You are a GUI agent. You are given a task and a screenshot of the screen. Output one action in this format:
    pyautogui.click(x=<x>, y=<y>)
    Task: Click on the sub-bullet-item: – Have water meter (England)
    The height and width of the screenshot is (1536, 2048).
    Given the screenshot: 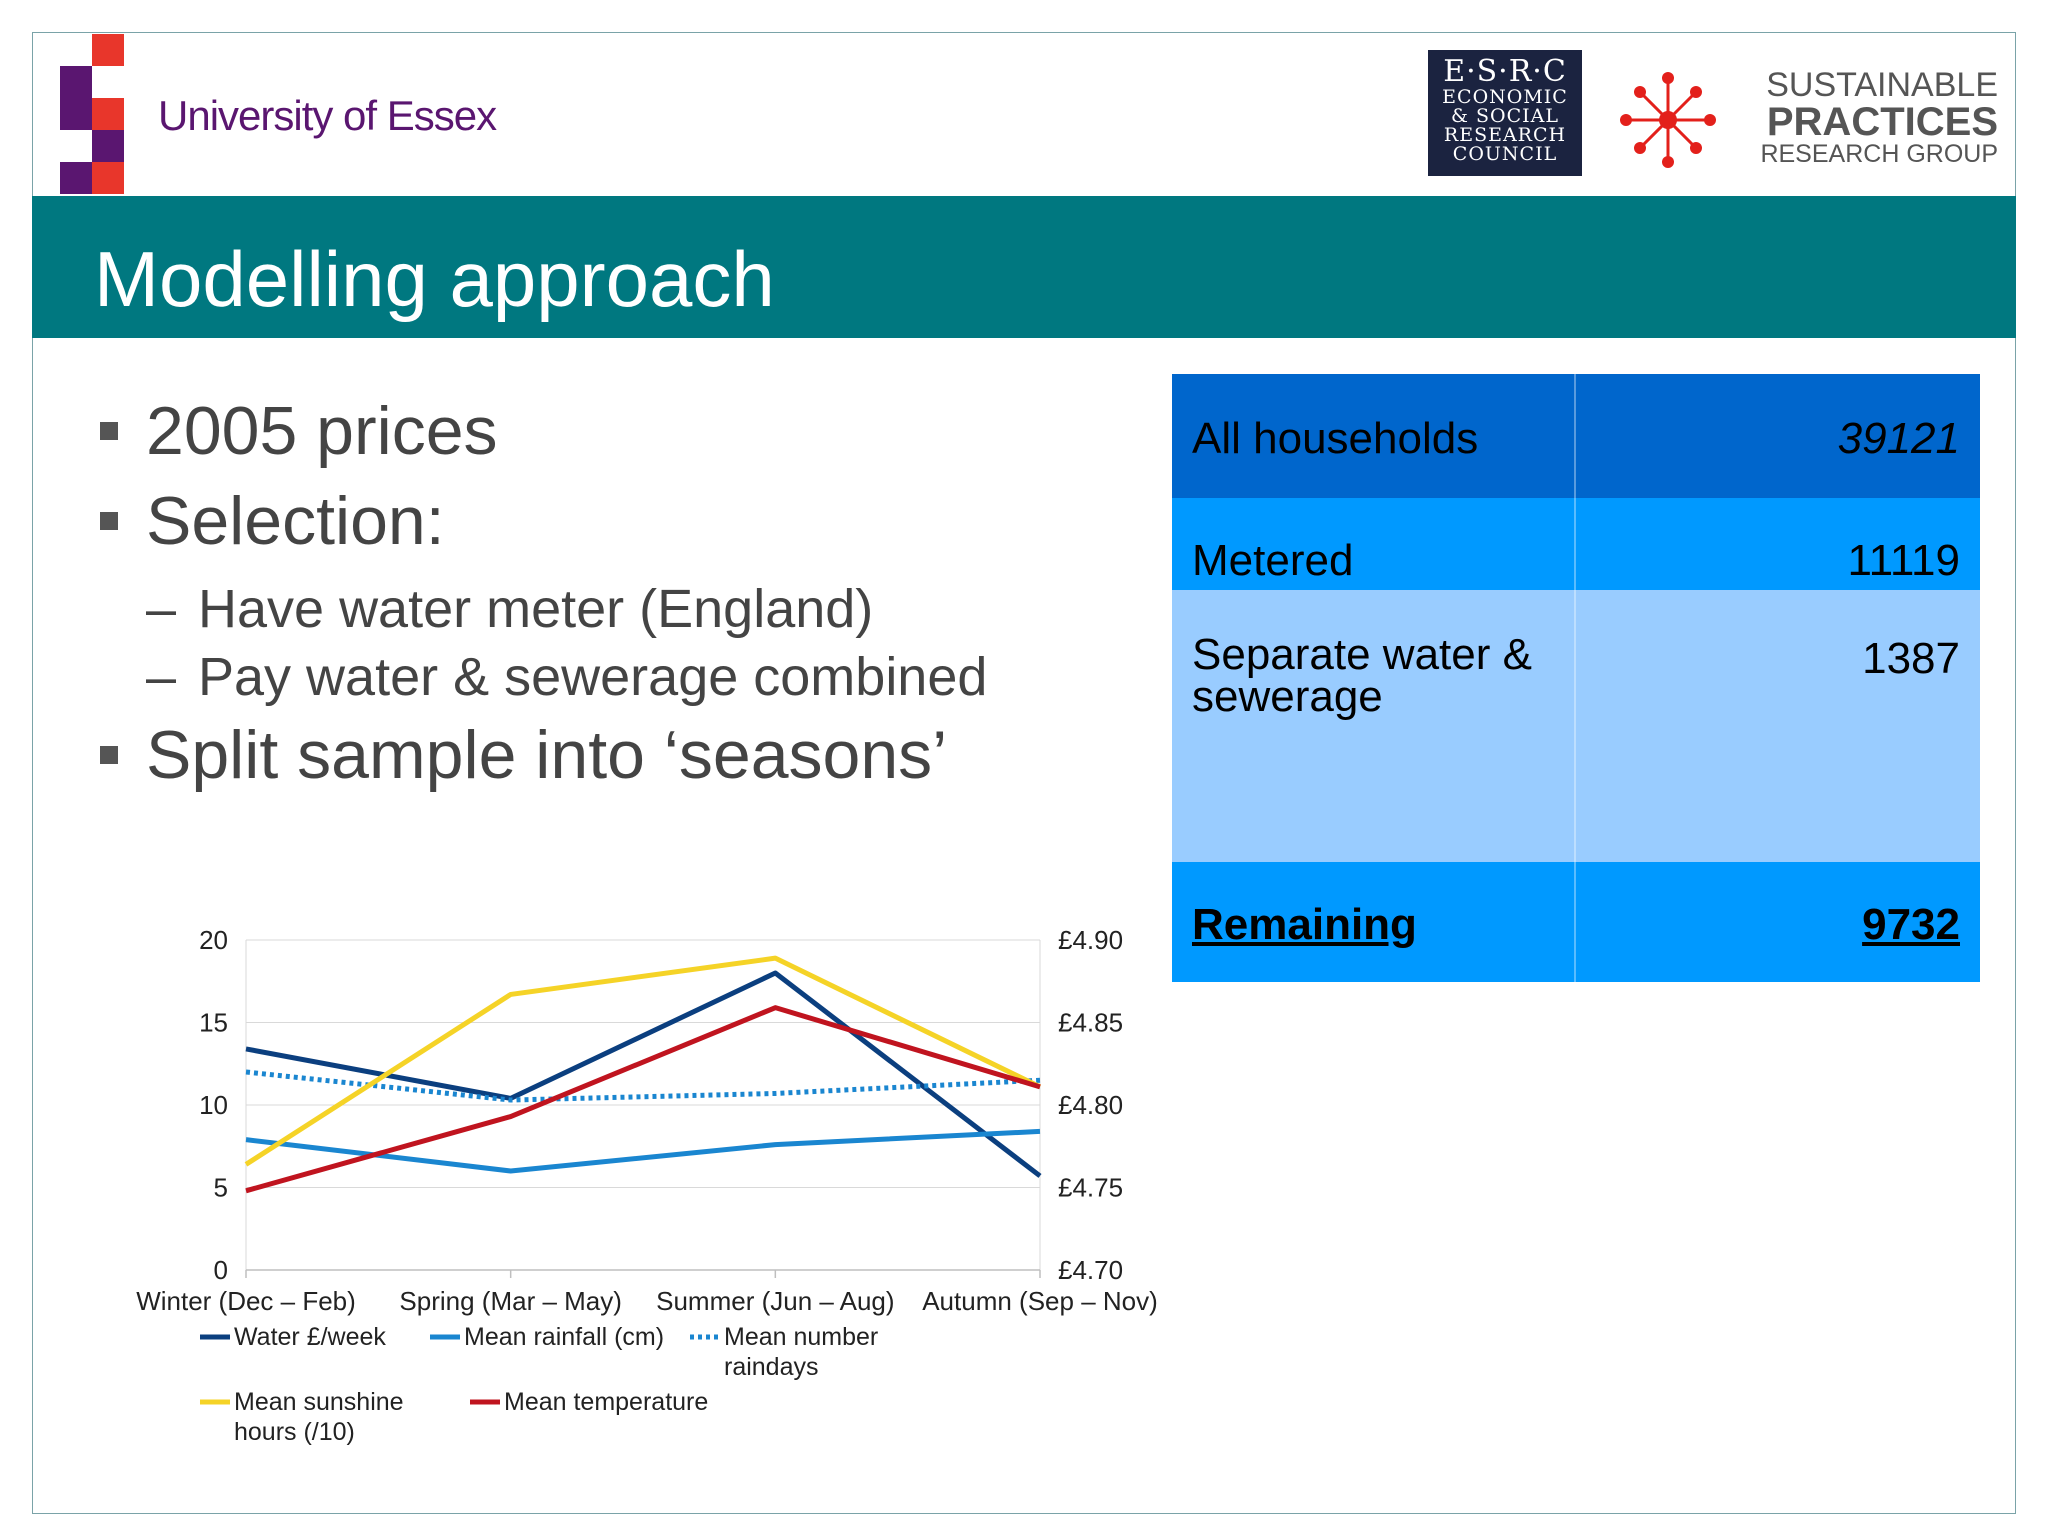 What is the action you would take?
    pyautogui.click(x=509, y=609)
    